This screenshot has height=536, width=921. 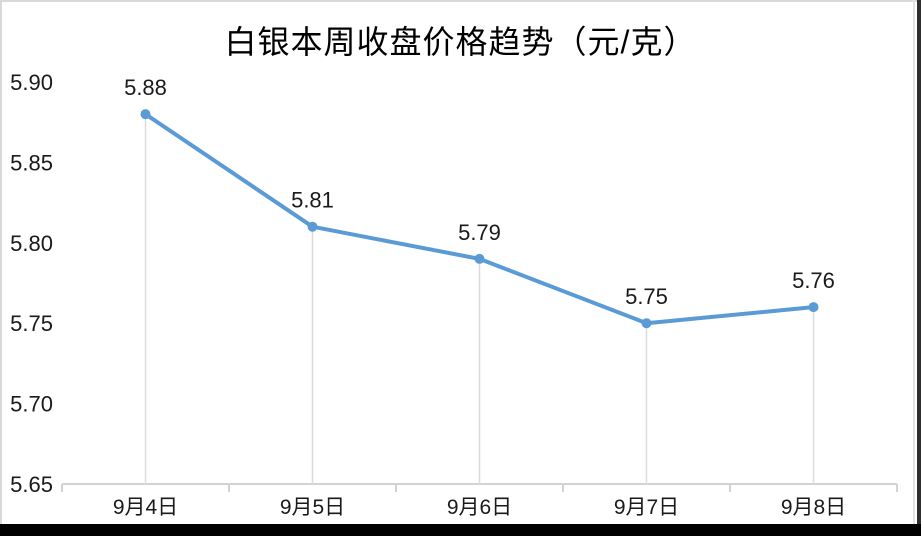 What do you see at coordinates (312, 200) in the screenshot?
I see `data-point-label: 5.81` at bounding box center [312, 200].